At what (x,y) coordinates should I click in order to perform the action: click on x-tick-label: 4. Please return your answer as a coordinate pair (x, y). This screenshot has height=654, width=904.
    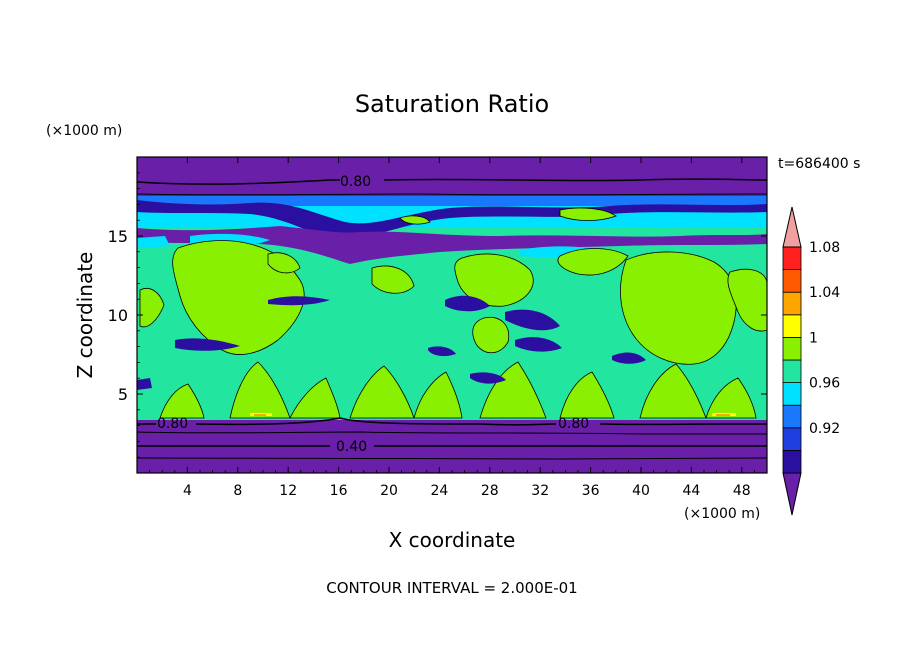
    Looking at the image, I should click on (187, 491).